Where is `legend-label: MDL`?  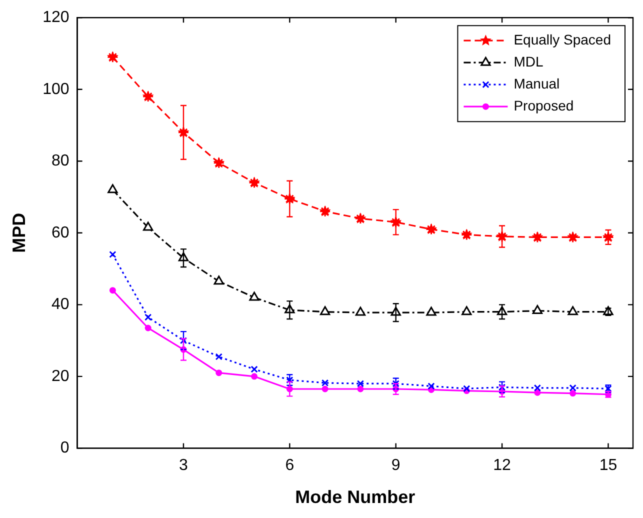 legend-label: MDL is located at coordinates (529, 61).